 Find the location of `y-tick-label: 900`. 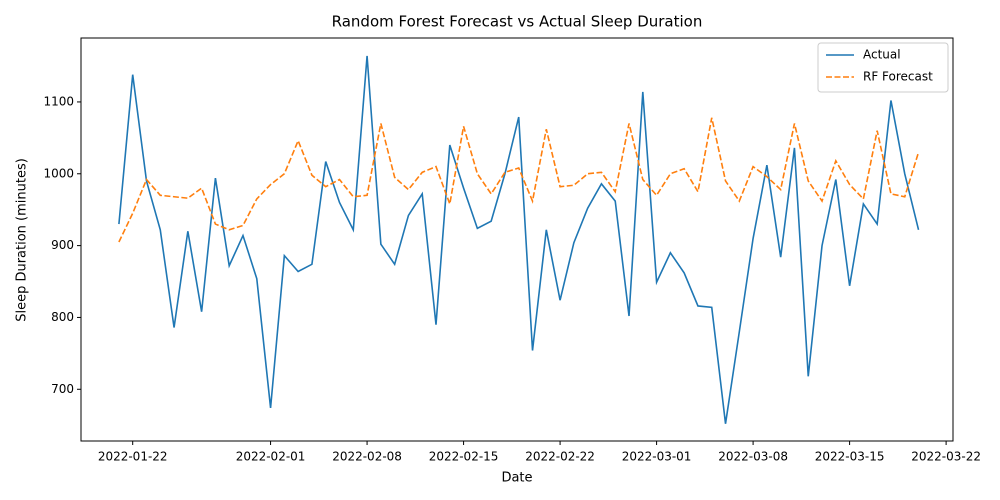

y-tick-label: 900 is located at coordinates (62, 245).